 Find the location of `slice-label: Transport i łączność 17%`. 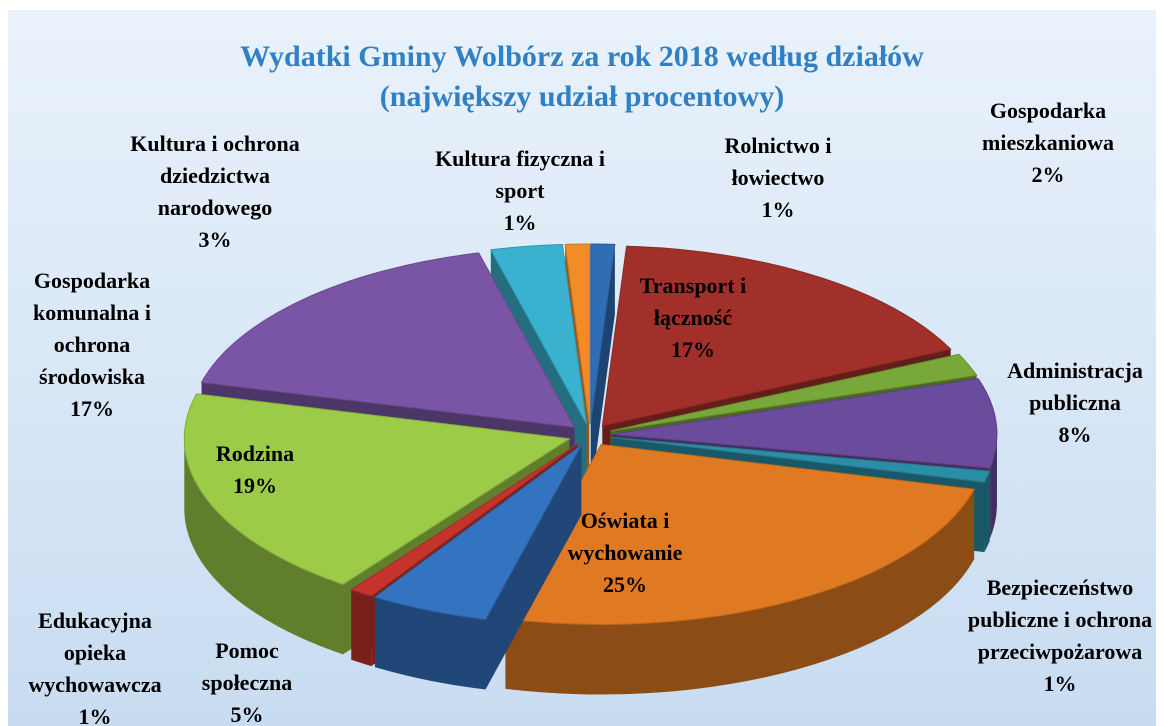

slice-label: Transport i łączność 17% is located at coordinates (693, 318).